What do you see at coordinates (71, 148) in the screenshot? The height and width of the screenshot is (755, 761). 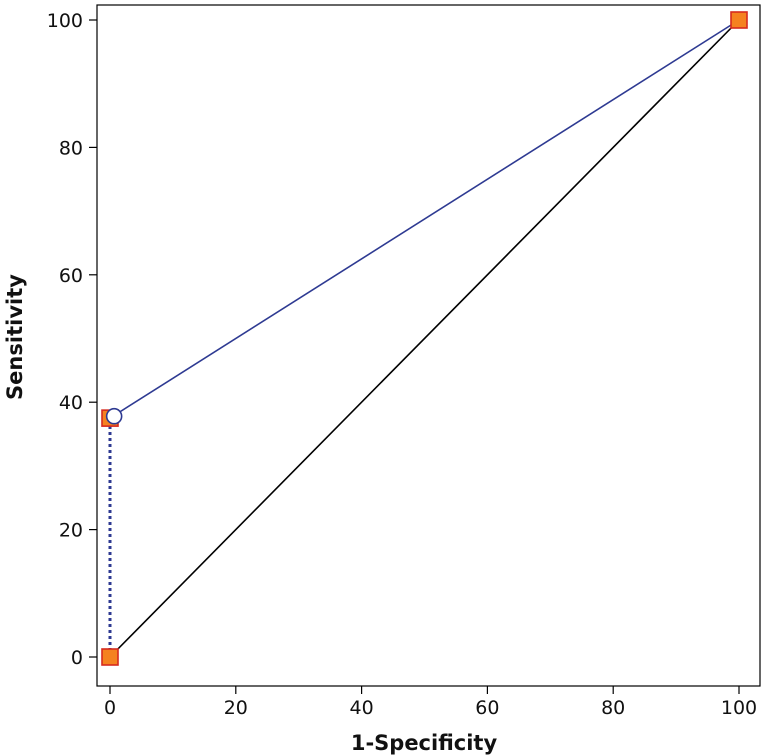 I see `y-tick-label: 80` at bounding box center [71, 148].